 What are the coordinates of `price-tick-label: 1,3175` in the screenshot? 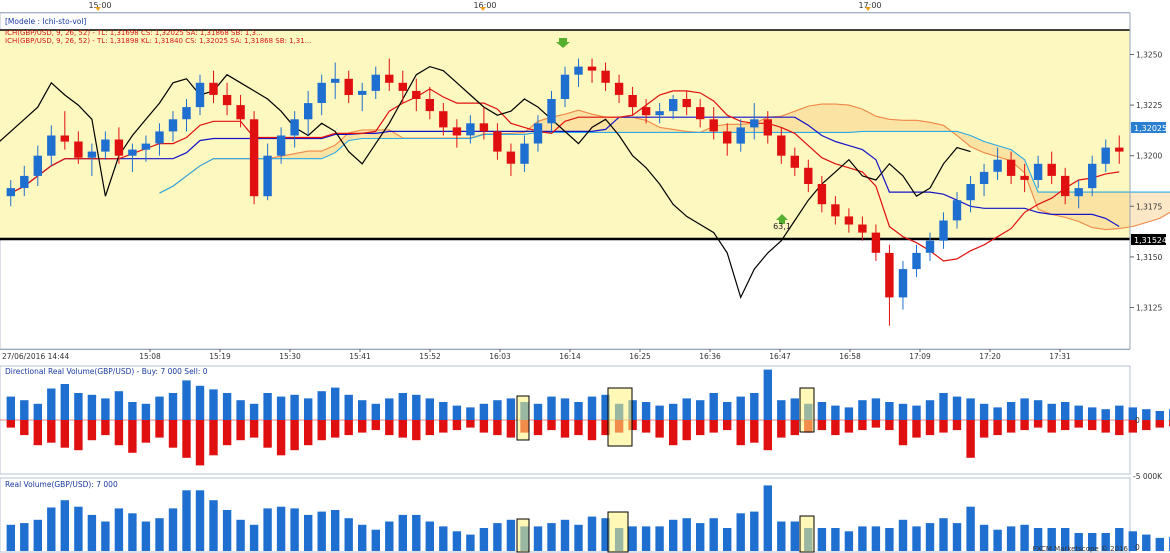 It's located at (1149, 206).